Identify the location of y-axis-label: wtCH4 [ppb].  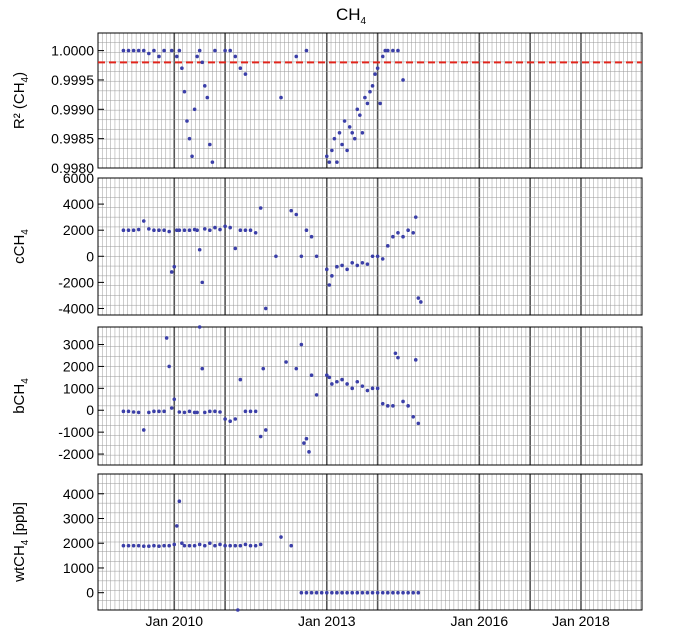
(21, 542).